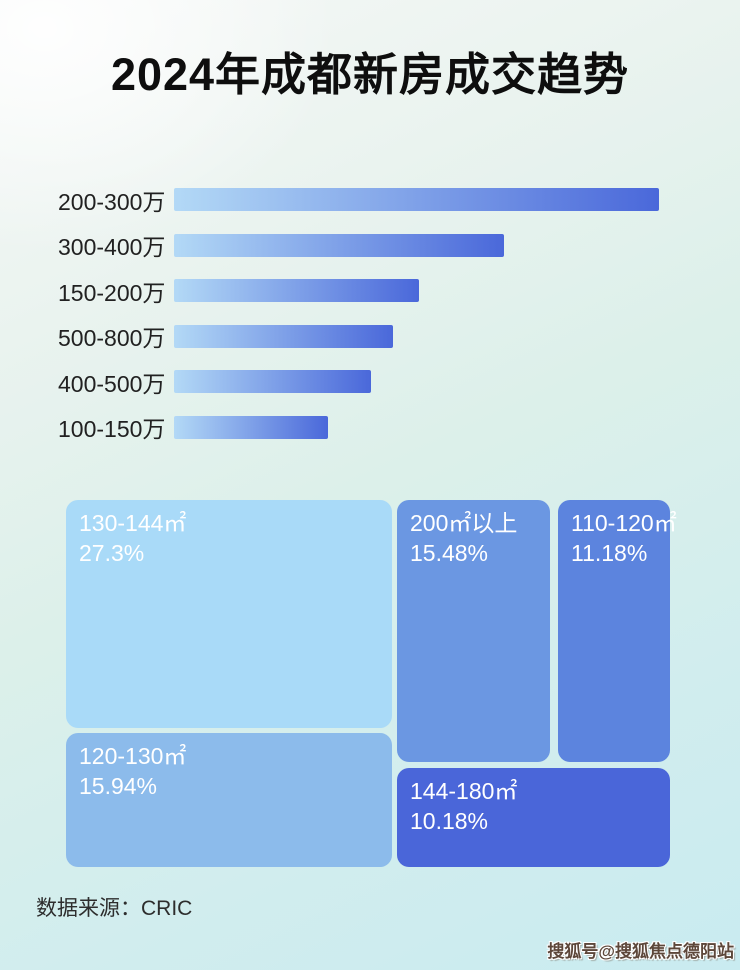  What do you see at coordinates (449, 553) in the screenshot?
I see `box-value: 15.48%` at bounding box center [449, 553].